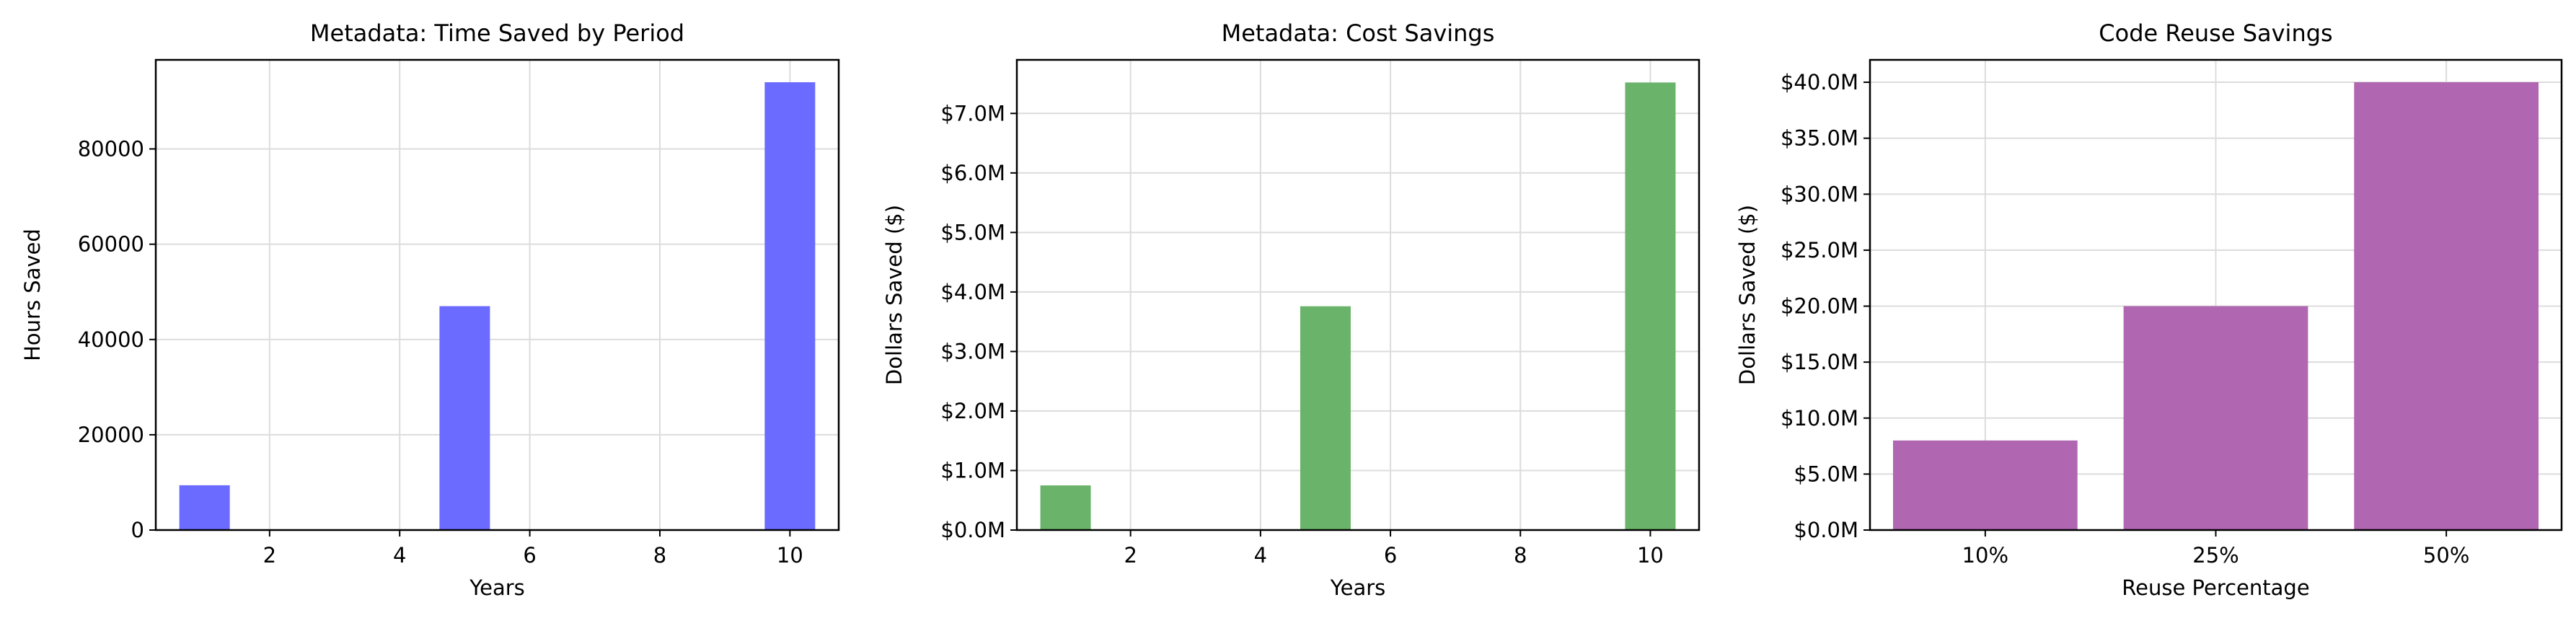  Describe the element at coordinates (1819, 82) in the screenshot. I see `y-tick-label: $40.0M` at that location.